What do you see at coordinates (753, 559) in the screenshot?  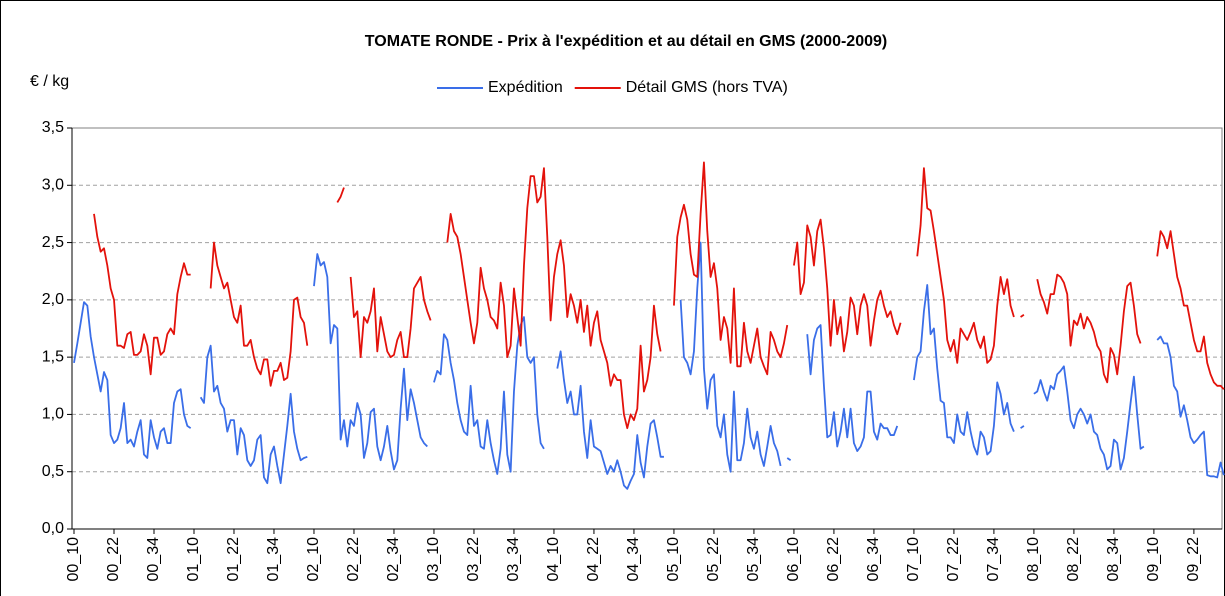 I see `x-tick-label: 05_34` at bounding box center [753, 559].